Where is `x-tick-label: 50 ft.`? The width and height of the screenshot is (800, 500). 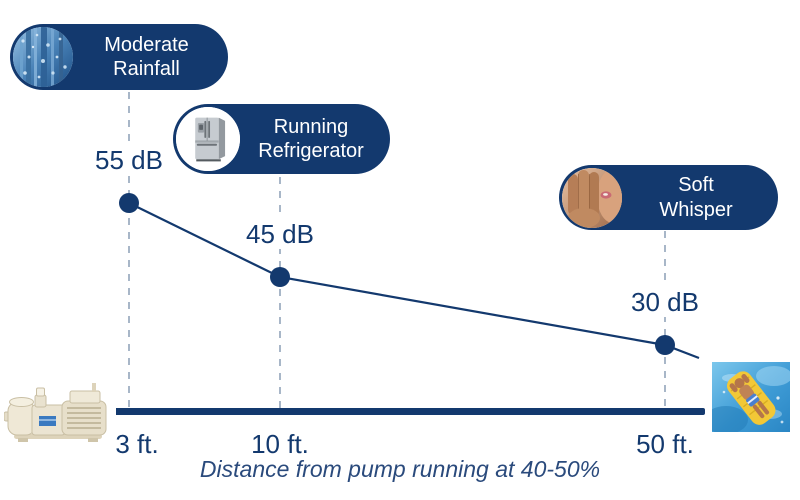
x-tick-label: 50 ft. is located at coordinates (665, 444).